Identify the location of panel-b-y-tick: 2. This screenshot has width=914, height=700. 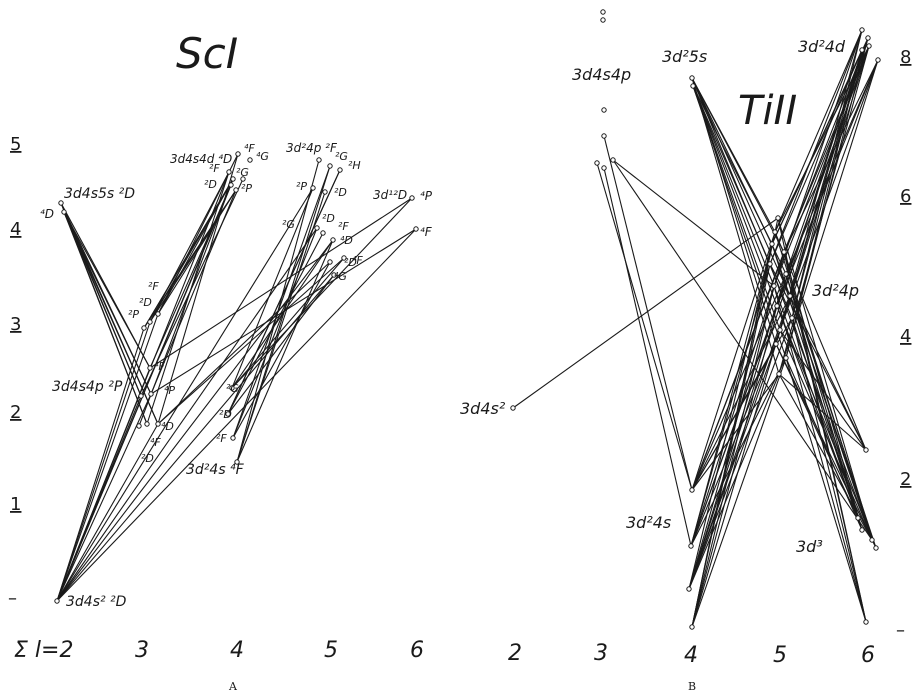
(905, 479).